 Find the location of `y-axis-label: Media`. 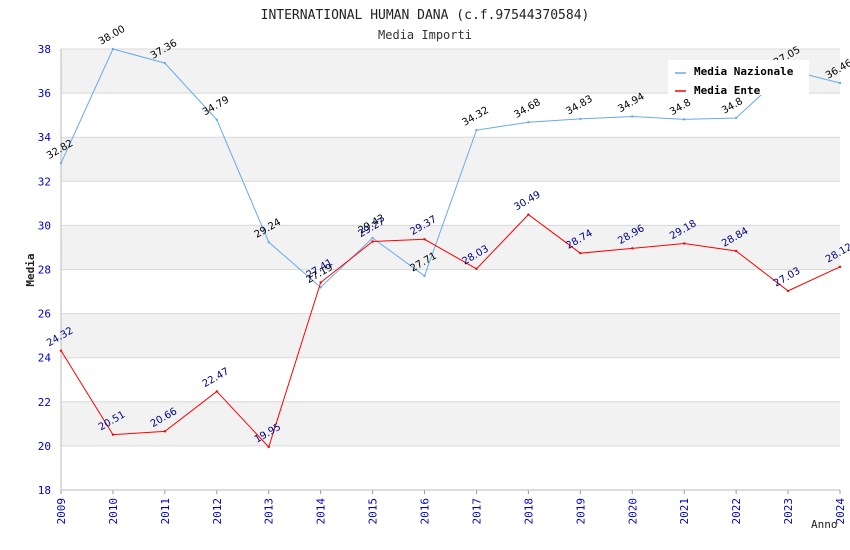

y-axis-label: Media is located at coordinates (30, 269).